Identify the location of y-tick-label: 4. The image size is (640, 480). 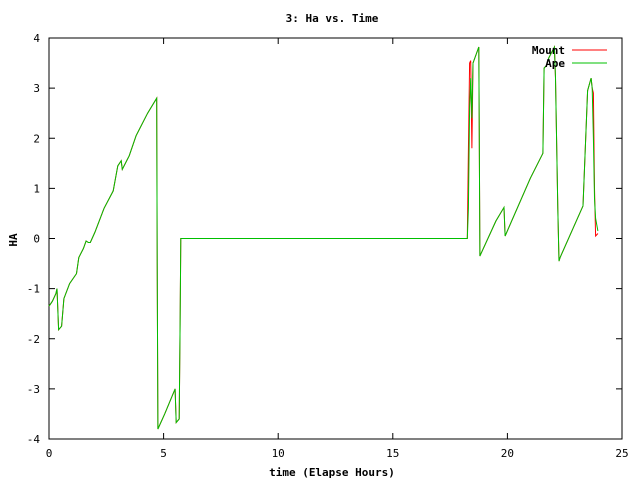
(36, 38).